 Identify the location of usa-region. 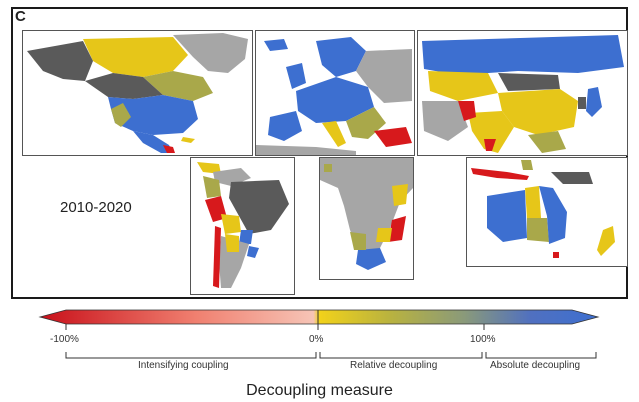
(153, 115).